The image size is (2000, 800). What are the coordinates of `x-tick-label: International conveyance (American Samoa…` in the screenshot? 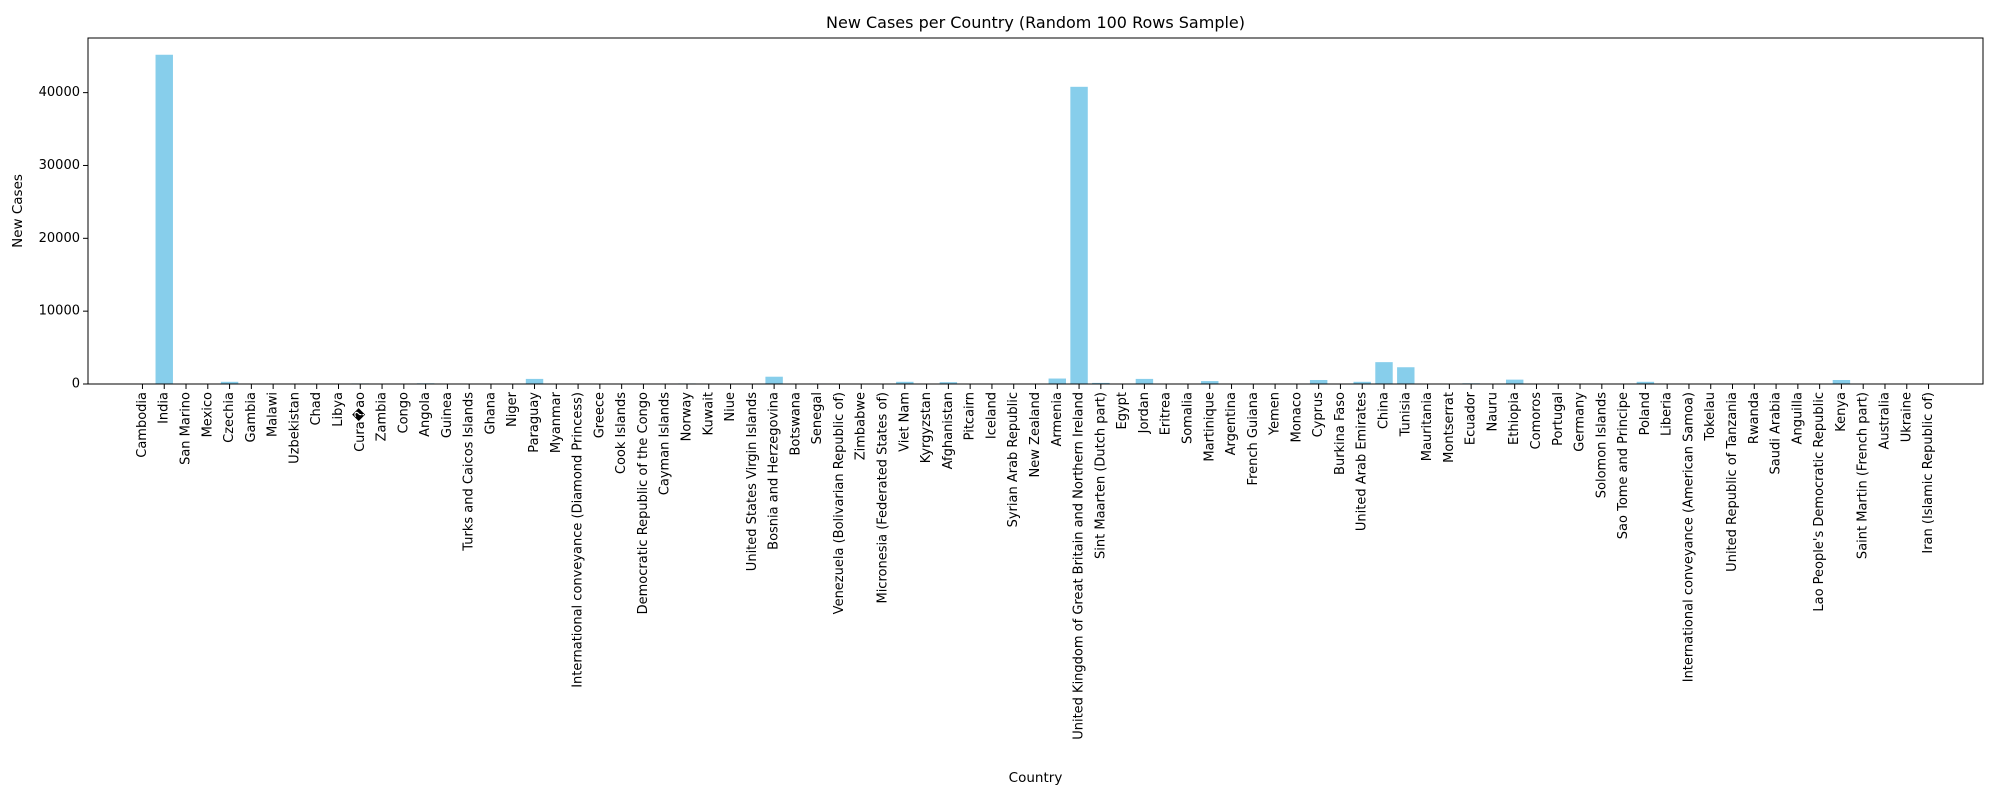 It's located at (1688, 537).